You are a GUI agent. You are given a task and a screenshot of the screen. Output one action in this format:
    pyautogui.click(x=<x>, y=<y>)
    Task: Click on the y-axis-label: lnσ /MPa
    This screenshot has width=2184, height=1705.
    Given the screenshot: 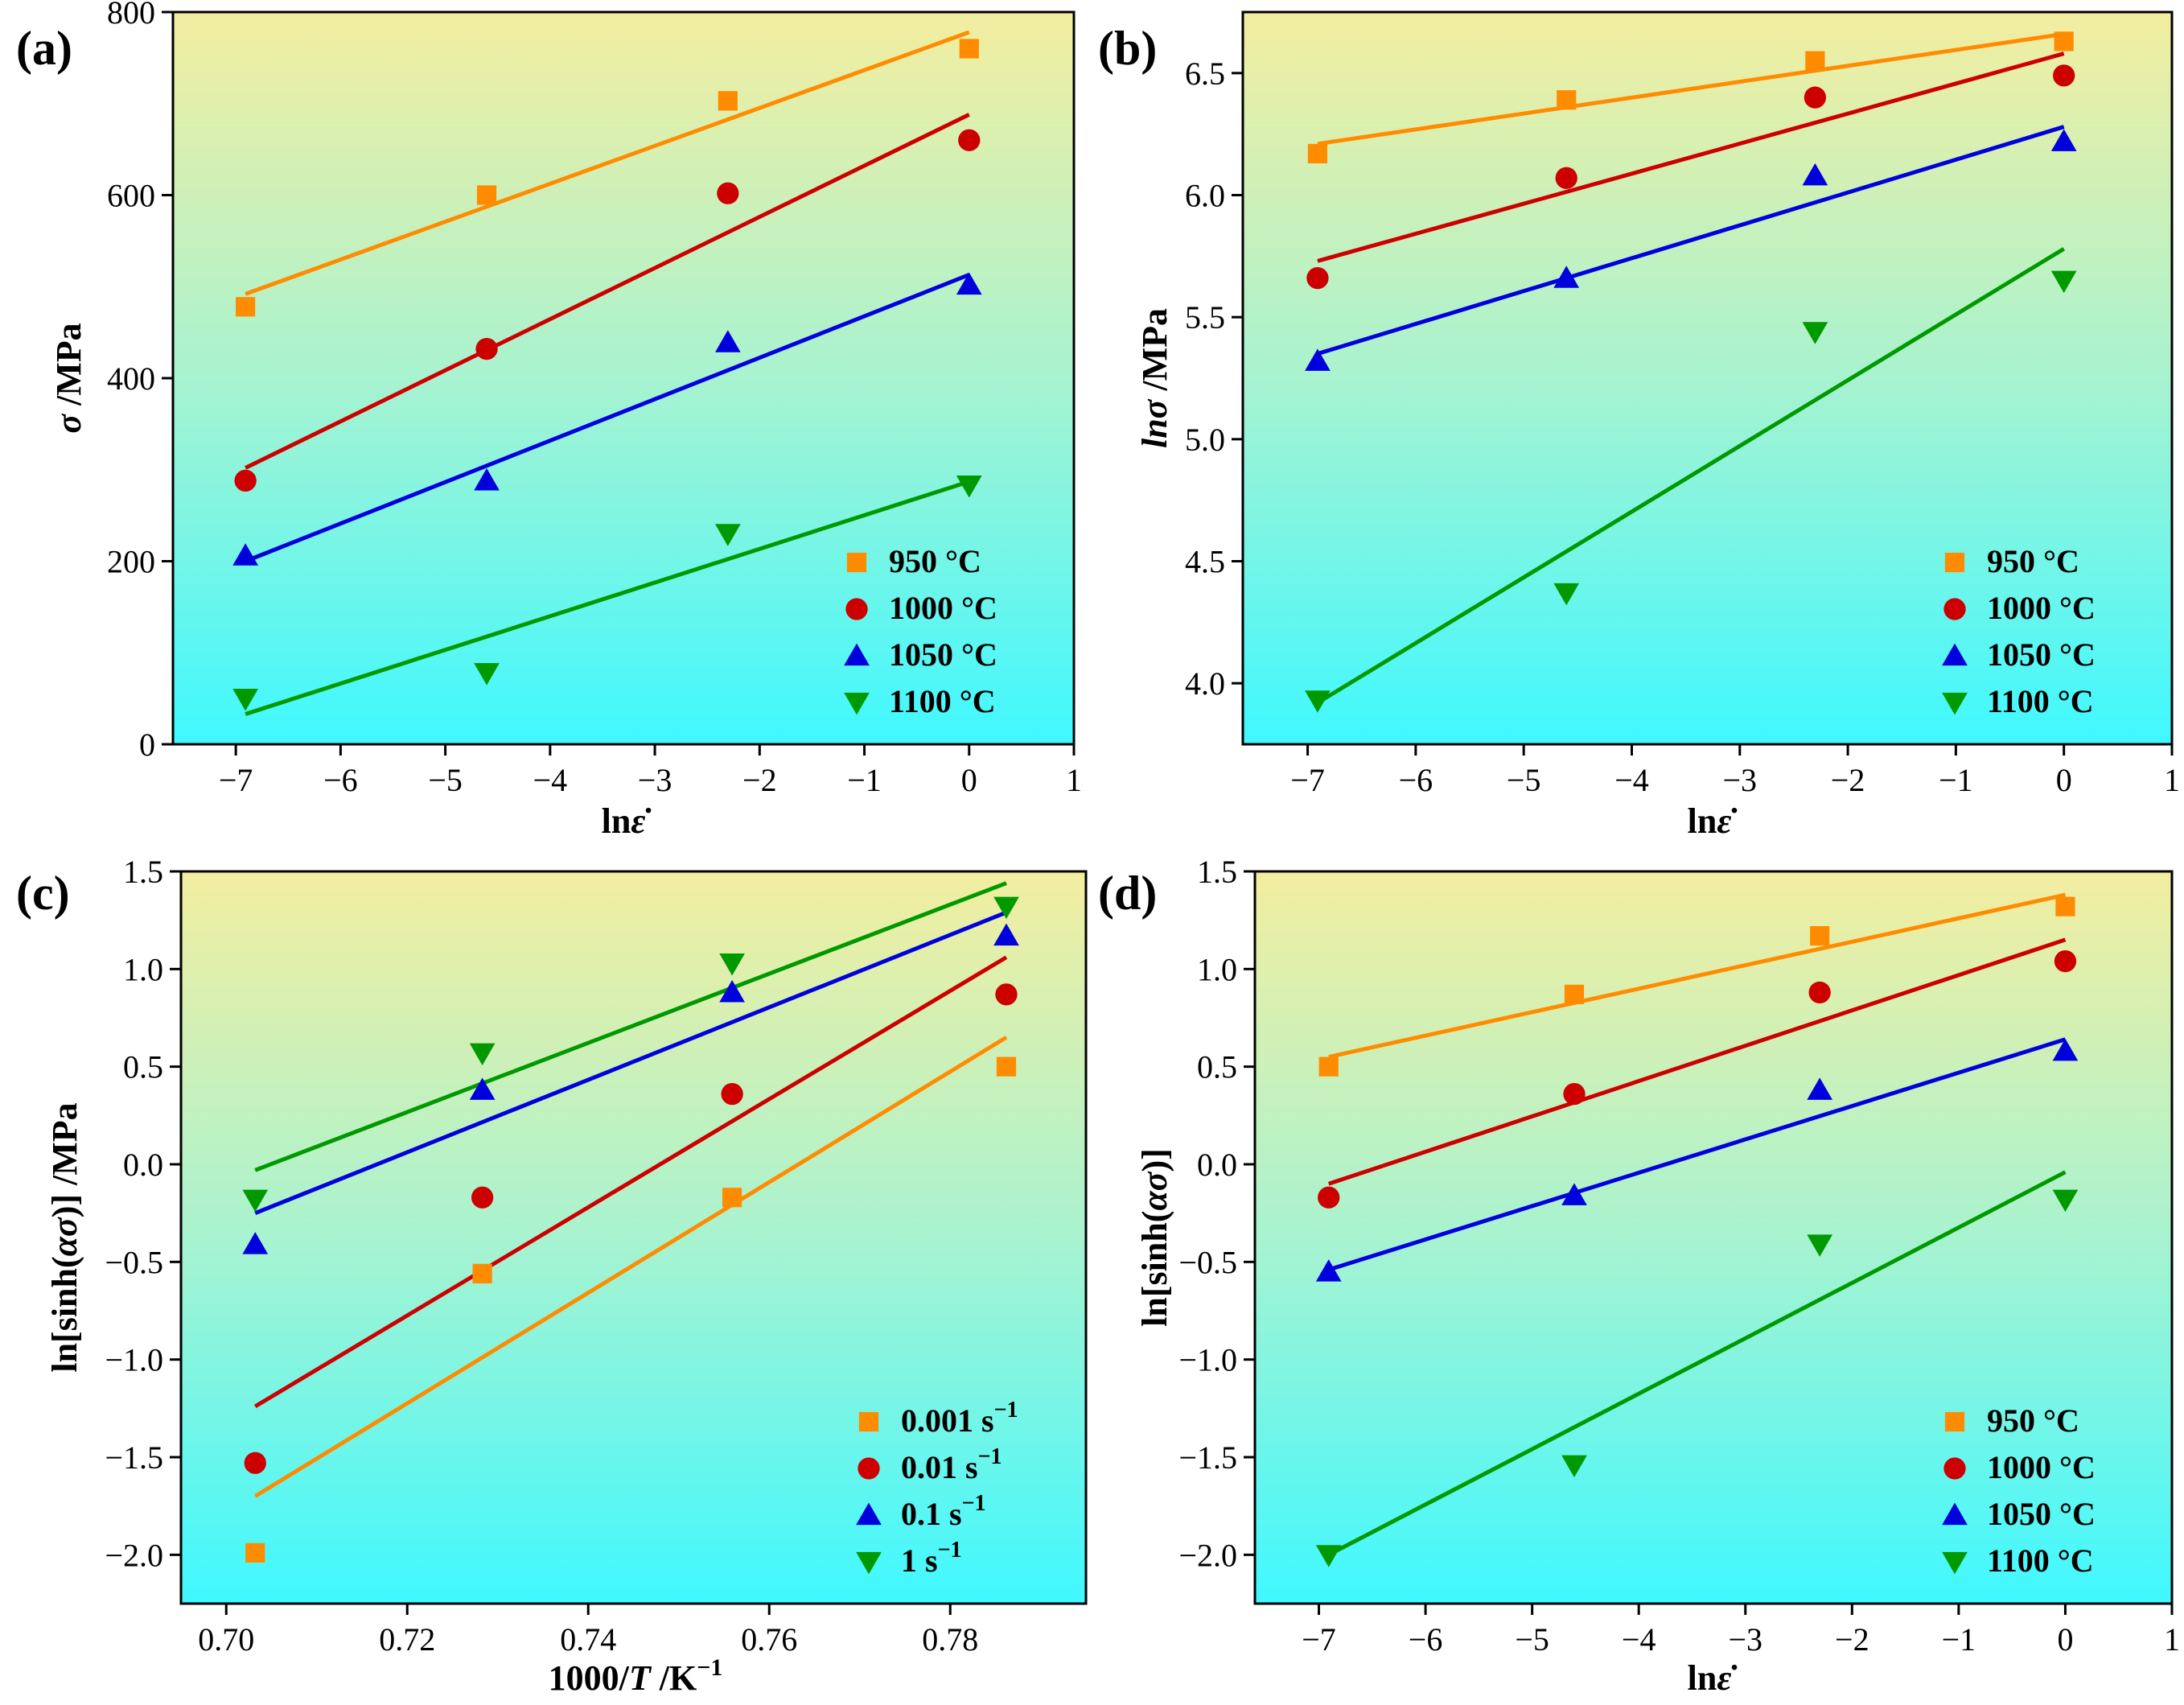 What is the action you would take?
    pyautogui.click(x=1154, y=378)
    